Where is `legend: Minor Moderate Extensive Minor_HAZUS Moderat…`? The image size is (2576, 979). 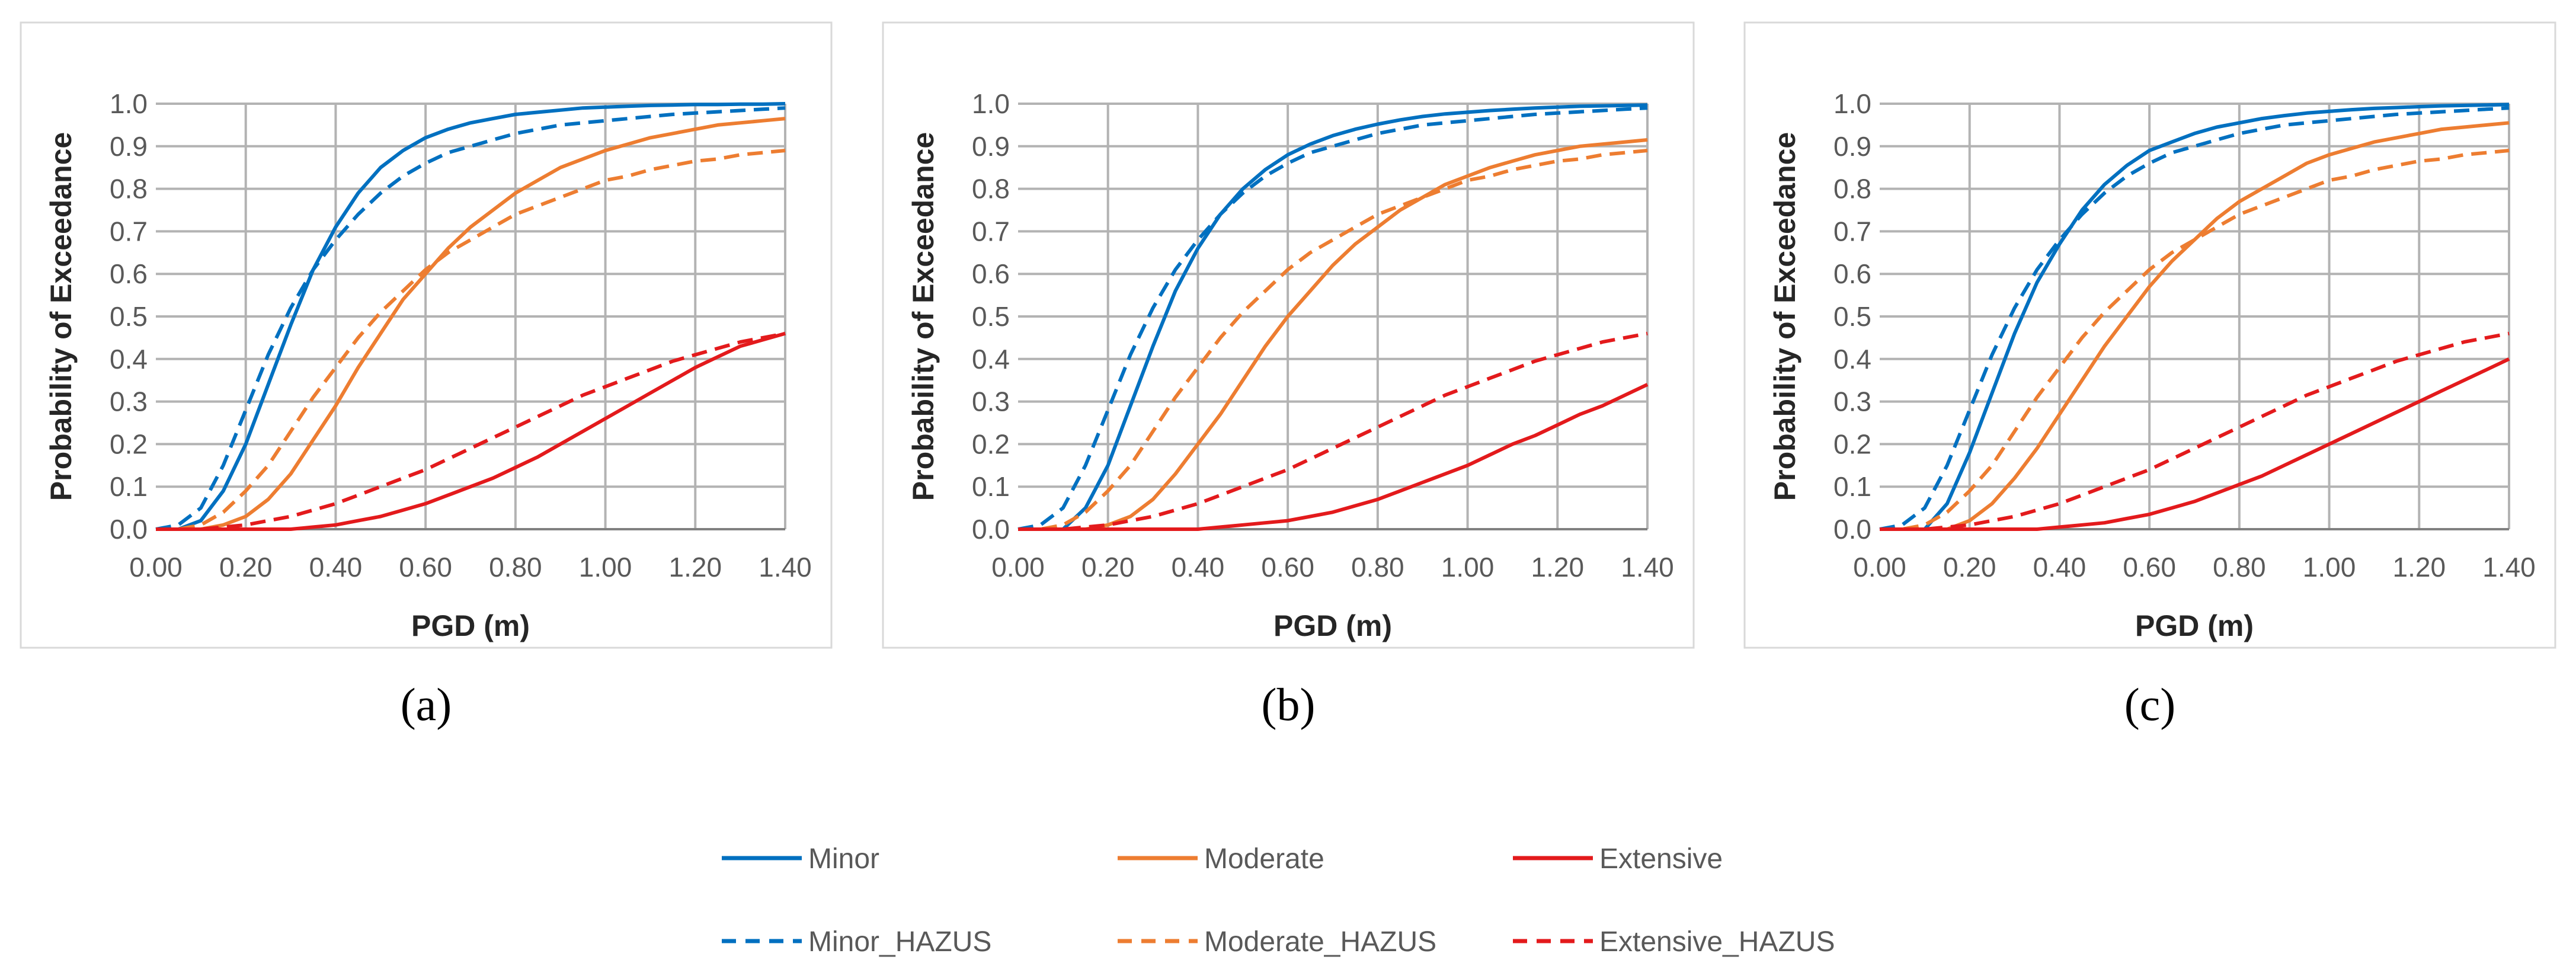 legend: Minor Moderate Extensive Minor_HAZUS Moderat… is located at coordinates (1278, 900).